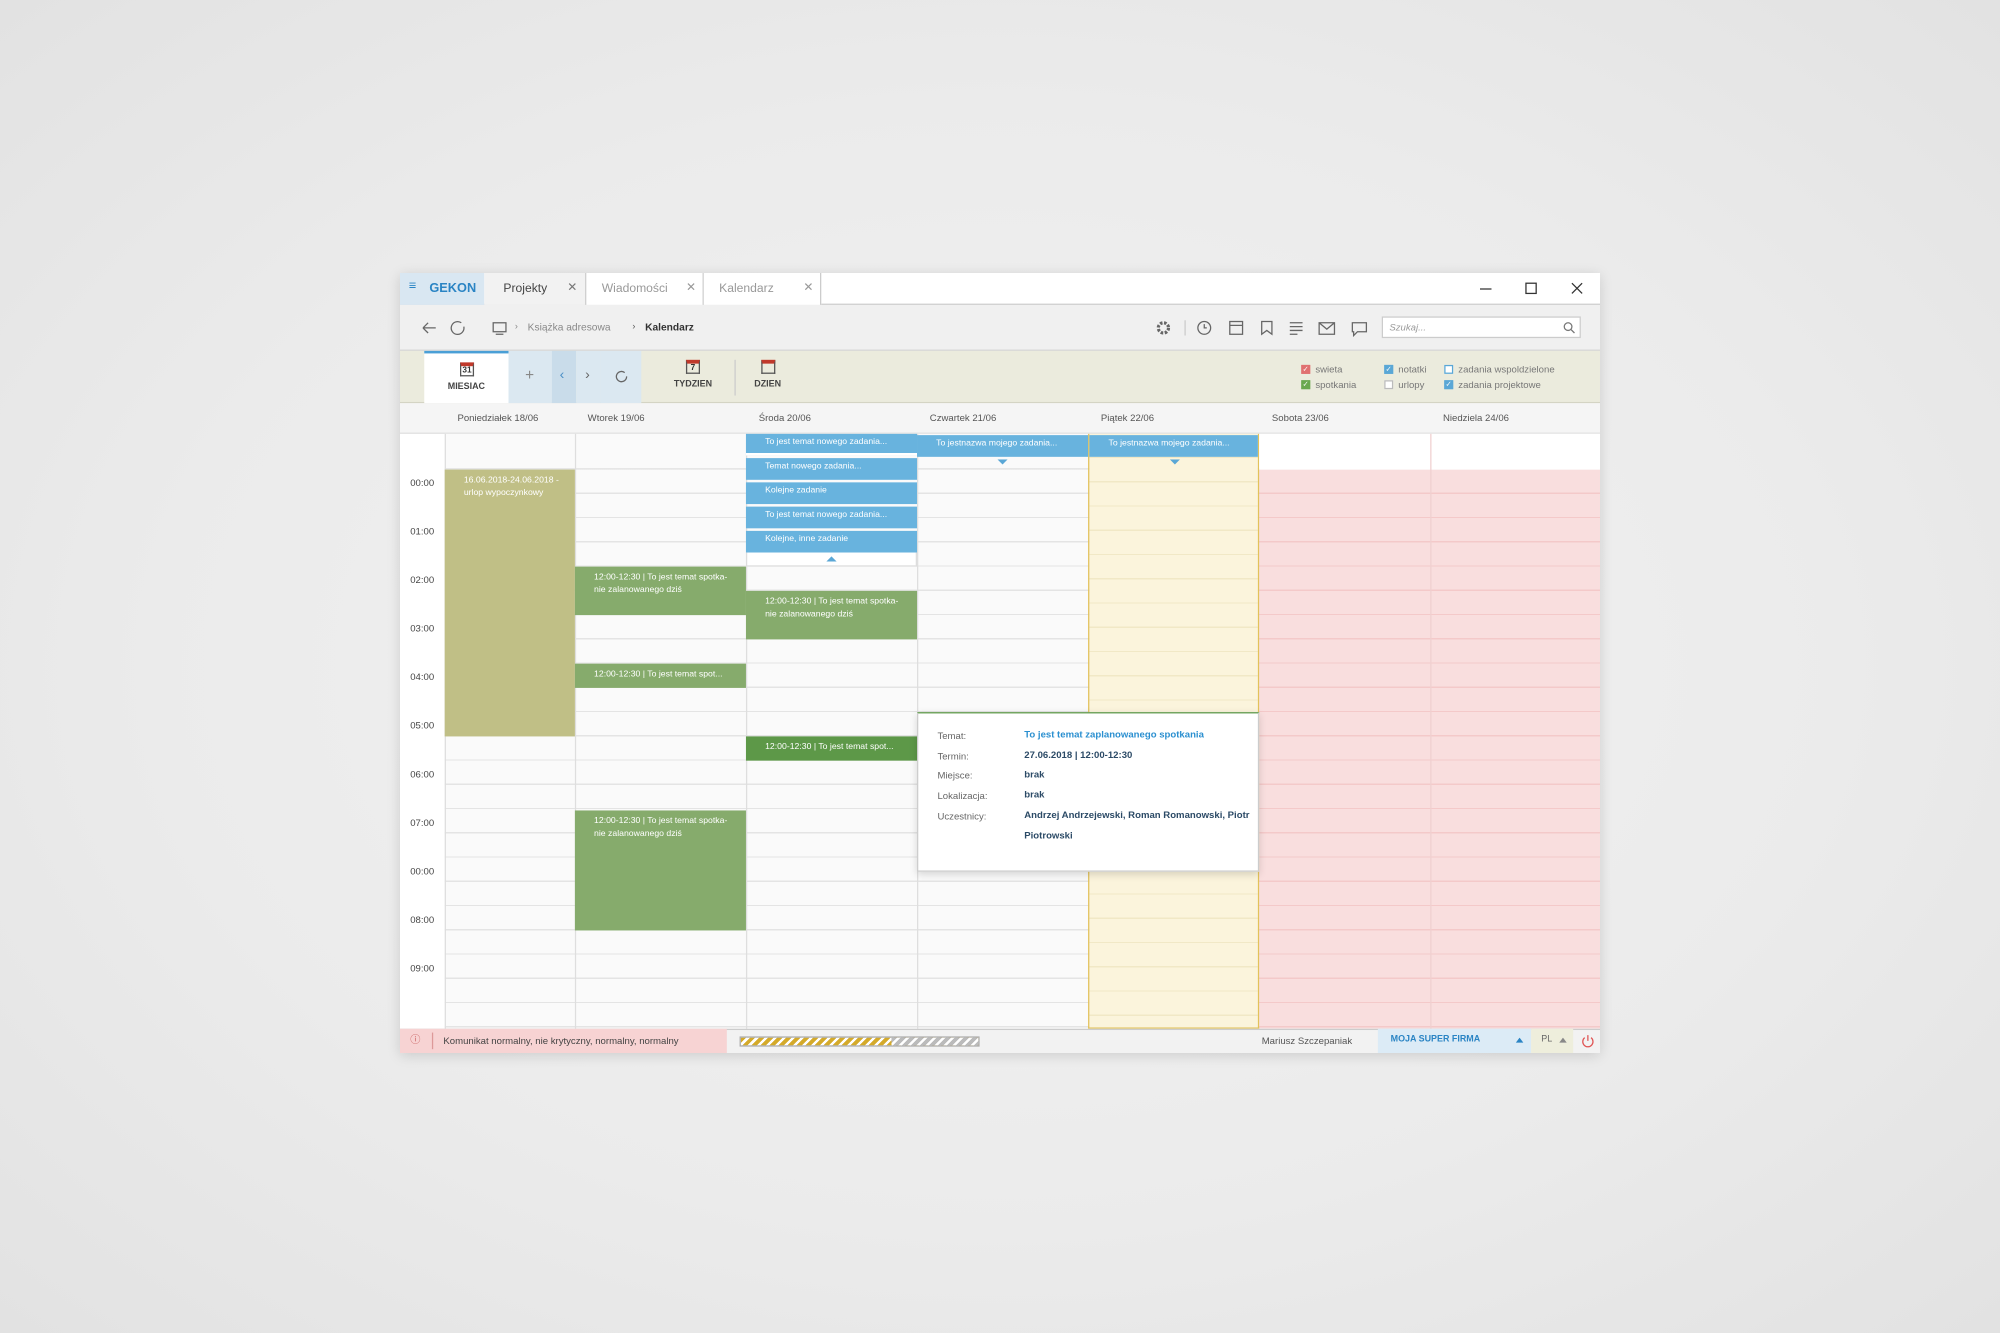  I want to click on plus: +, so click(530, 375).